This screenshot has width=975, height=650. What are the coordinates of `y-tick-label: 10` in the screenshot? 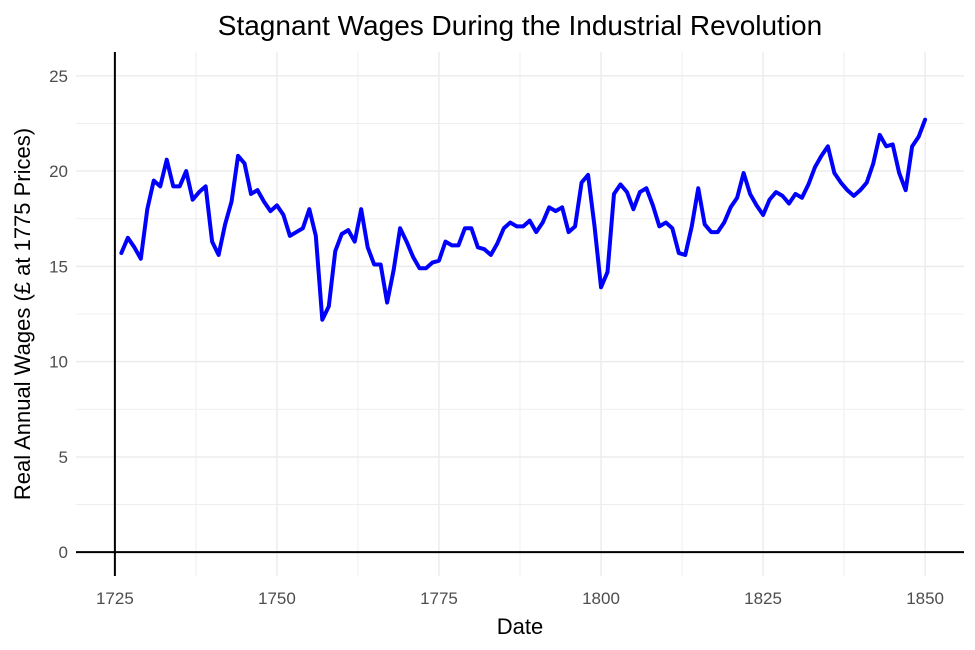 It's located at (58, 362).